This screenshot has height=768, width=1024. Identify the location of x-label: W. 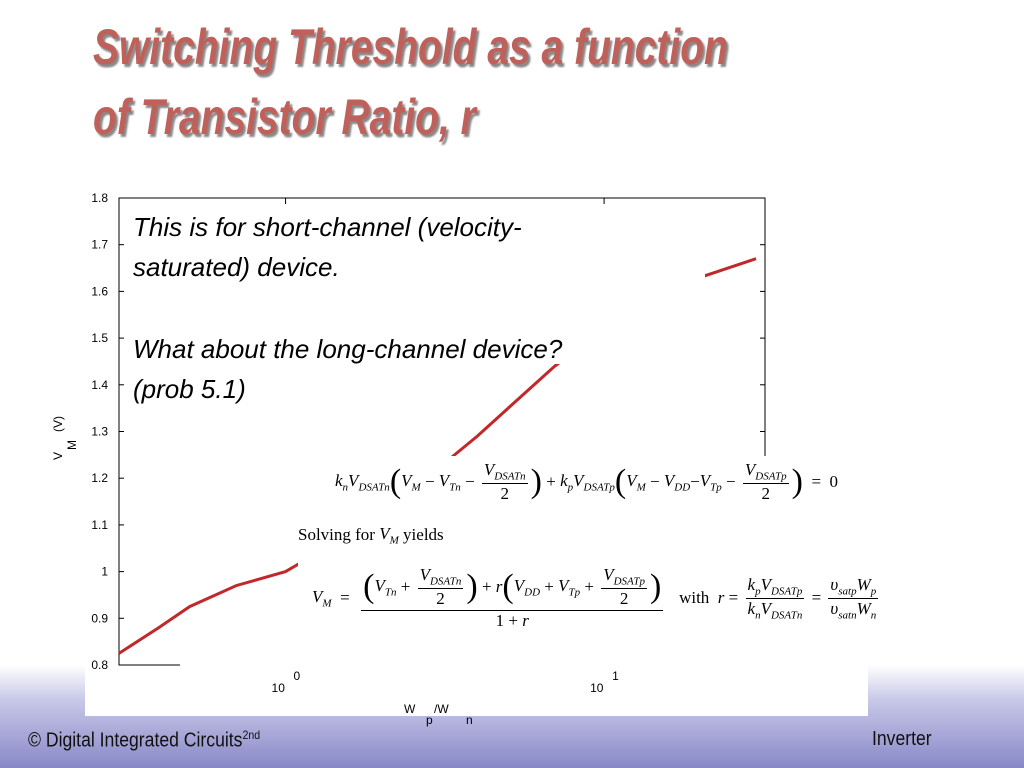
(410, 709).